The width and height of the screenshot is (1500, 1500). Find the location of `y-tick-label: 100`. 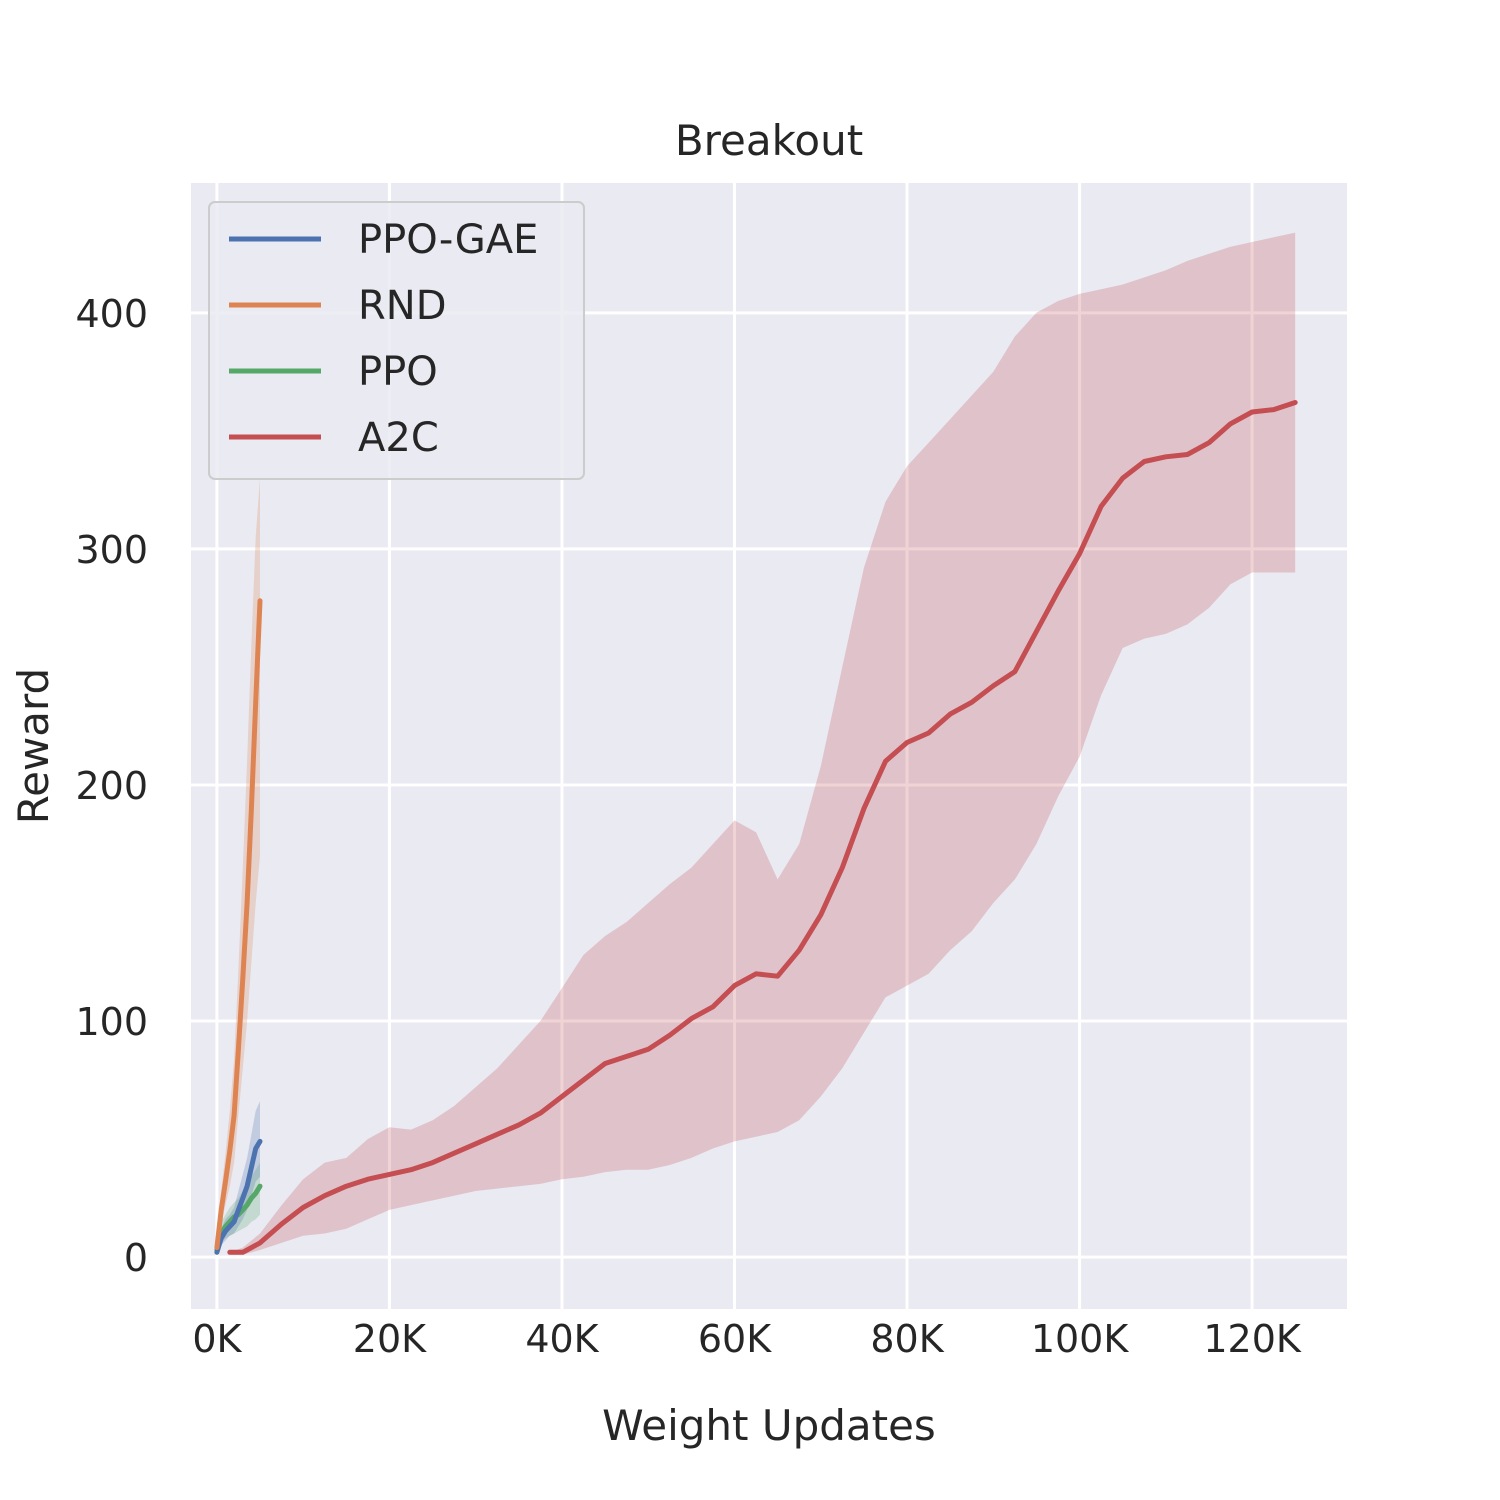

y-tick-label: 100 is located at coordinates (111, 1022).